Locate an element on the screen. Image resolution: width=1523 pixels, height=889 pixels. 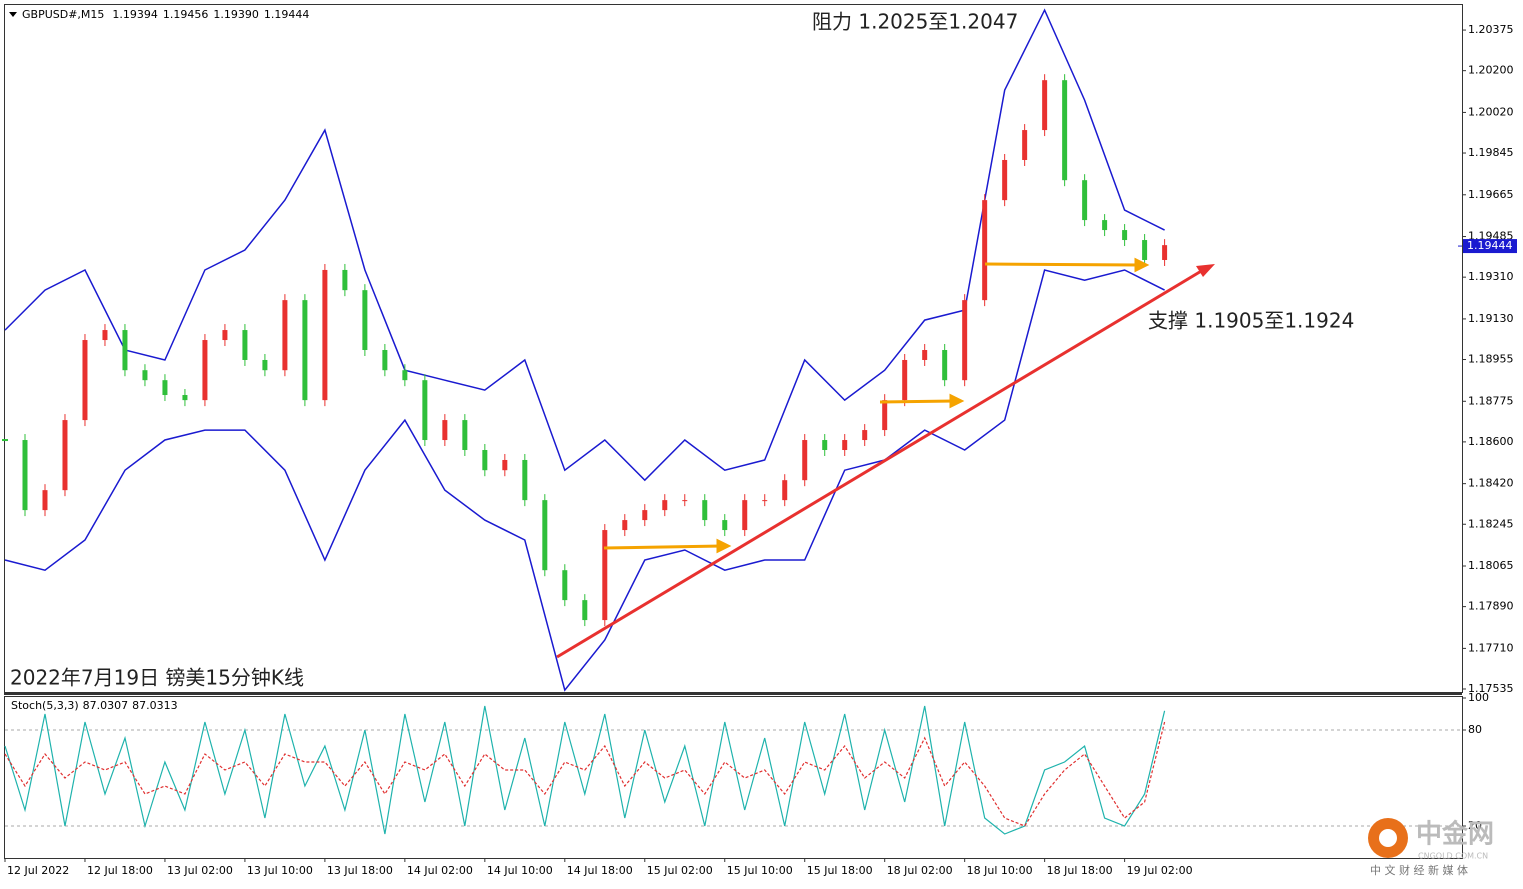
stoch-title: Stoch(5,3,3) is located at coordinates (45, 705).